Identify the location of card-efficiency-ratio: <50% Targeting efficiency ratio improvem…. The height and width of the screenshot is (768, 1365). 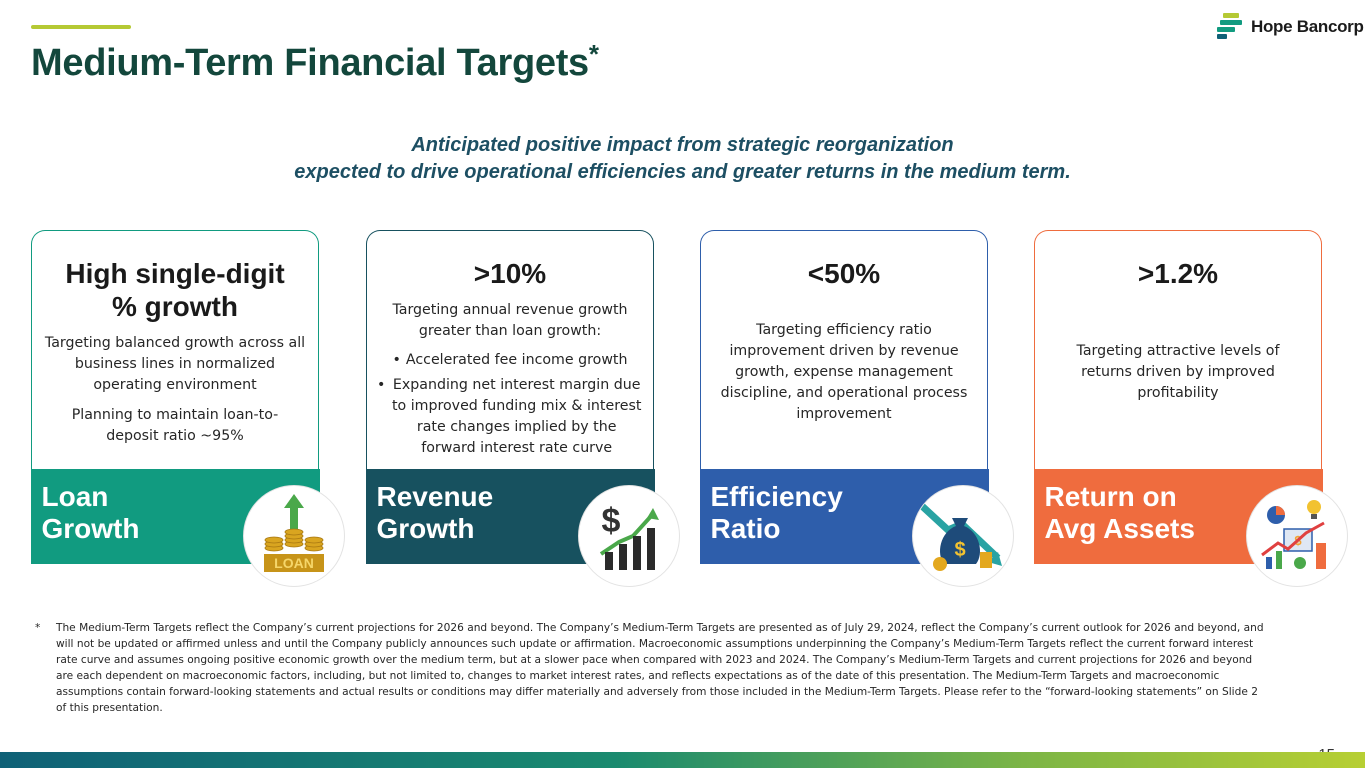
(856, 408).